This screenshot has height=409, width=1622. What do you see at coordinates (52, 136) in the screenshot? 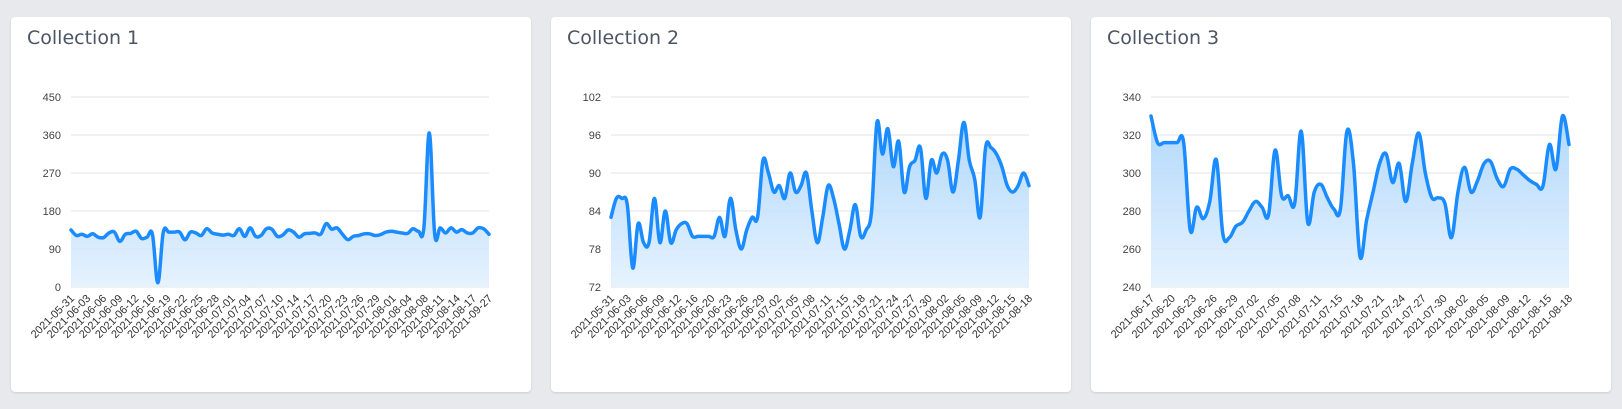
I see `y-tick-label: 360` at bounding box center [52, 136].